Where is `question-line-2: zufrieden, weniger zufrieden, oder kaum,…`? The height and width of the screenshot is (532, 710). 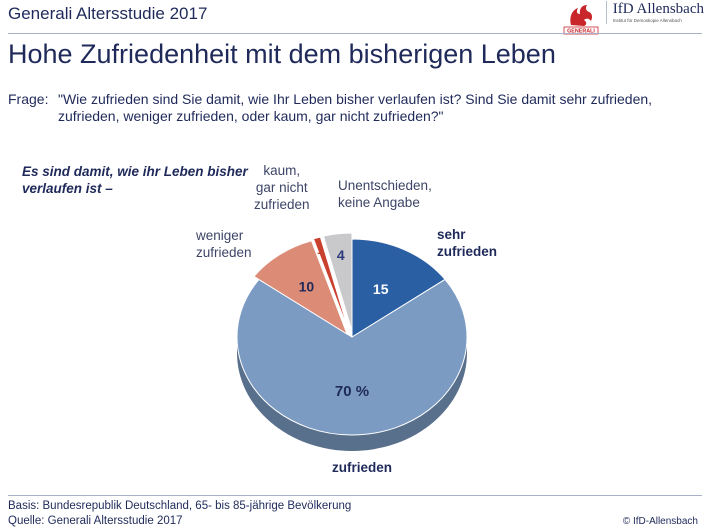 question-line-2: zufrieden, weniger zufrieden, oder kaum,… is located at coordinates (251, 116).